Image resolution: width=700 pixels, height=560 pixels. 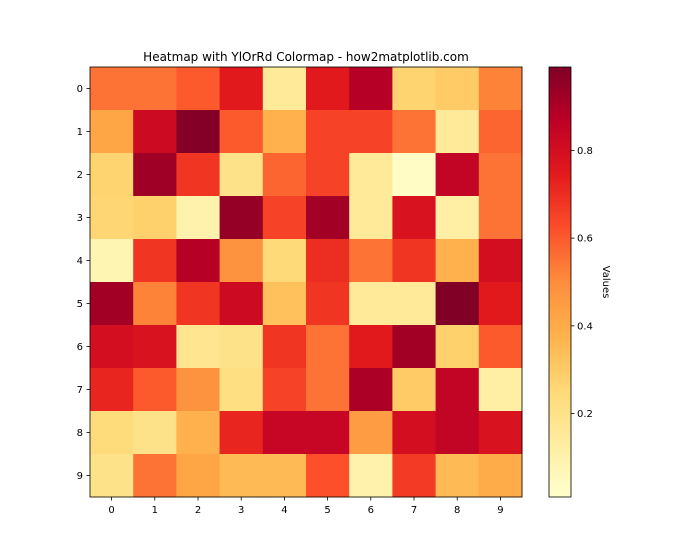 I want to click on x-tick-label: 6, so click(x=371, y=510).